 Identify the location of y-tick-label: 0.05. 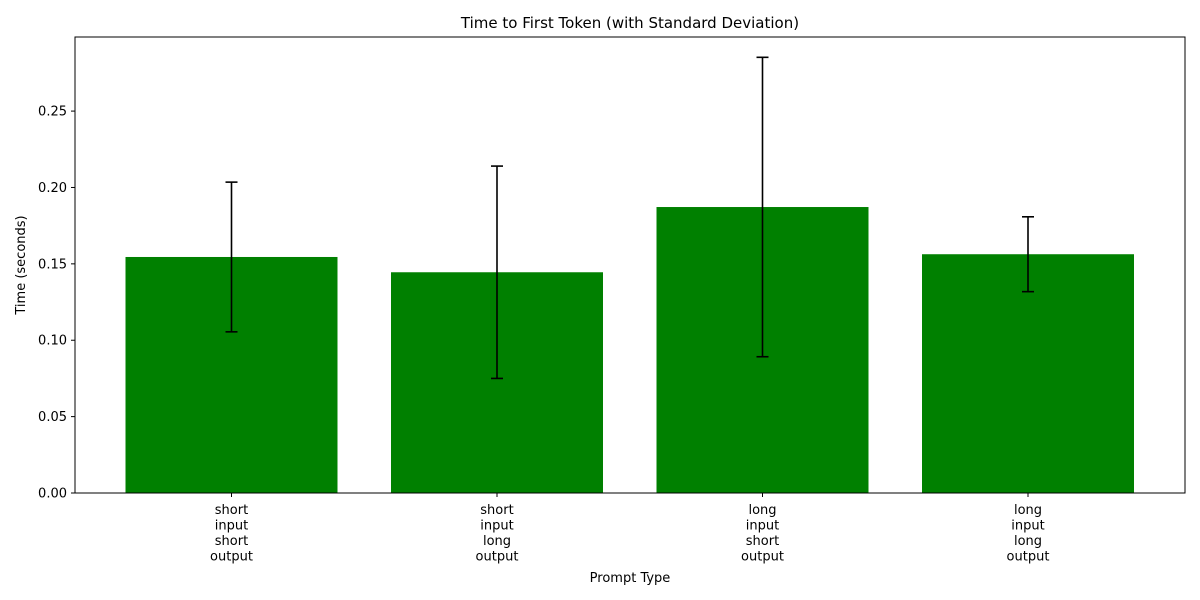
(52, 417).